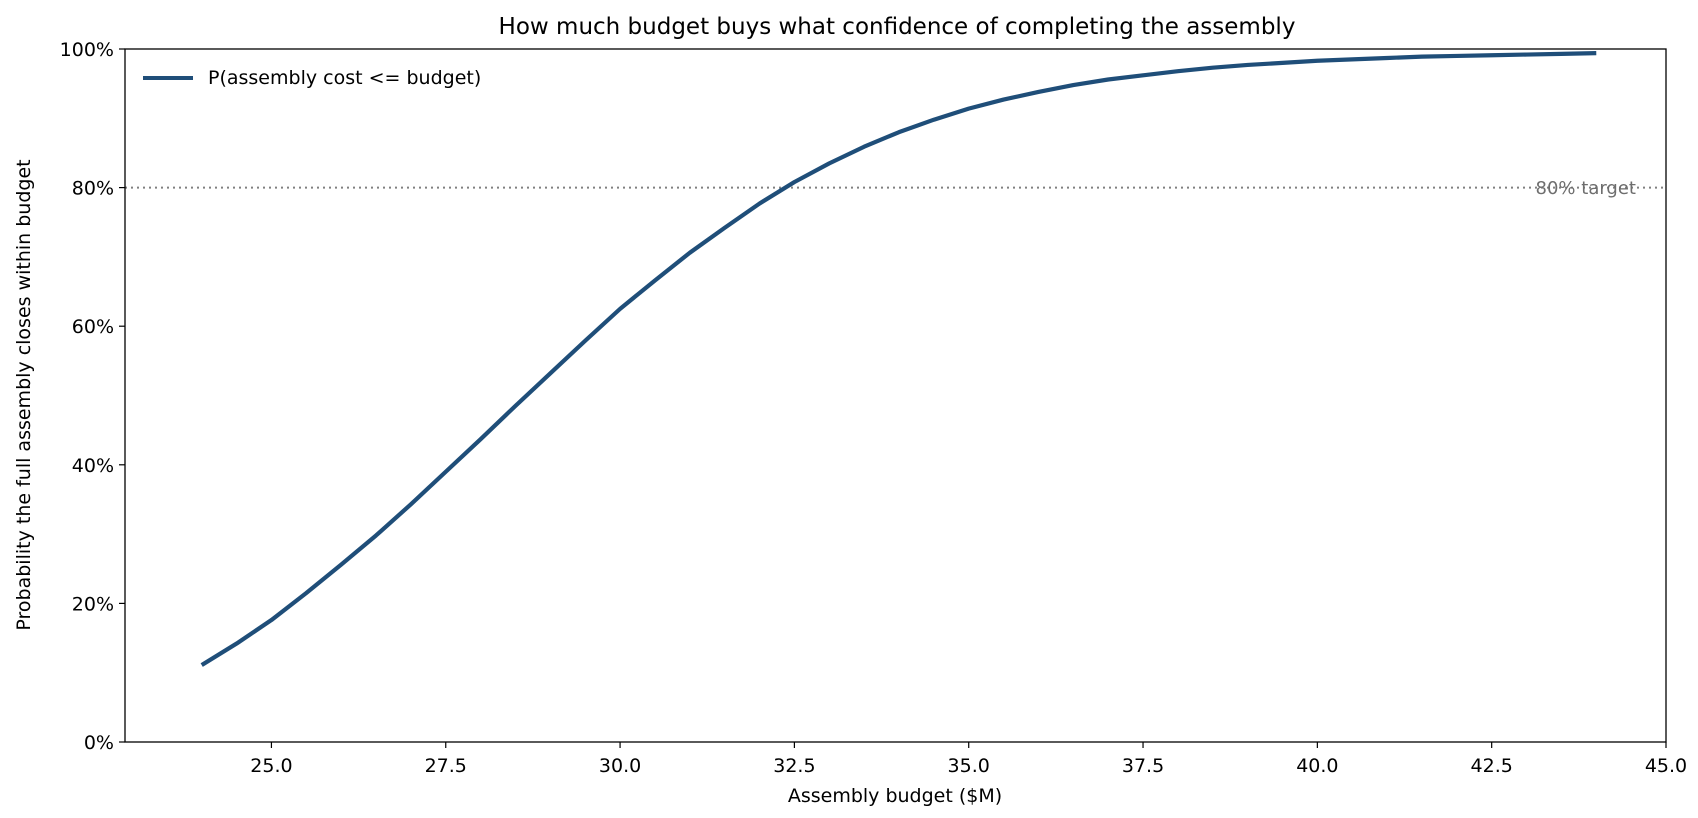 Image resolution: width=1698 pixels, height=818 pixels. I want to click on y-tick-label: 40%, so click(93, 466).